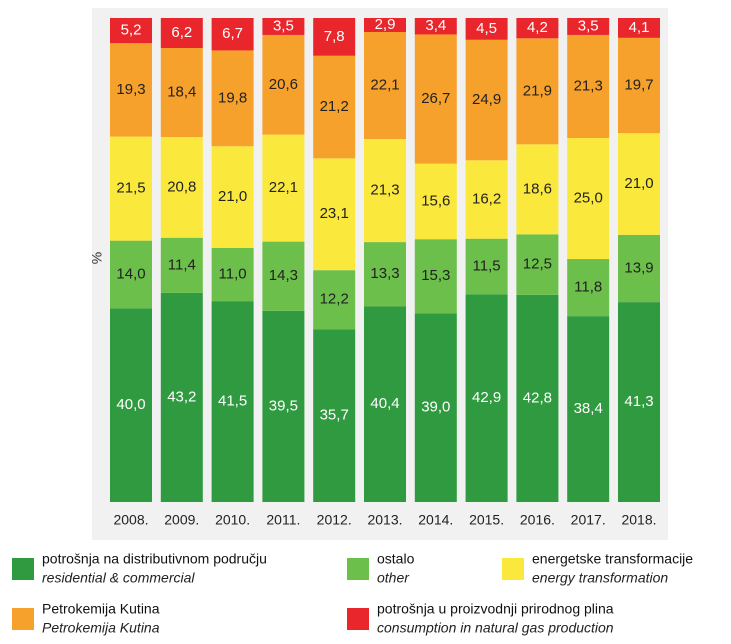 The image size is (731, 644). I want to click on x-tick-label: 2014., so click(435, 520).